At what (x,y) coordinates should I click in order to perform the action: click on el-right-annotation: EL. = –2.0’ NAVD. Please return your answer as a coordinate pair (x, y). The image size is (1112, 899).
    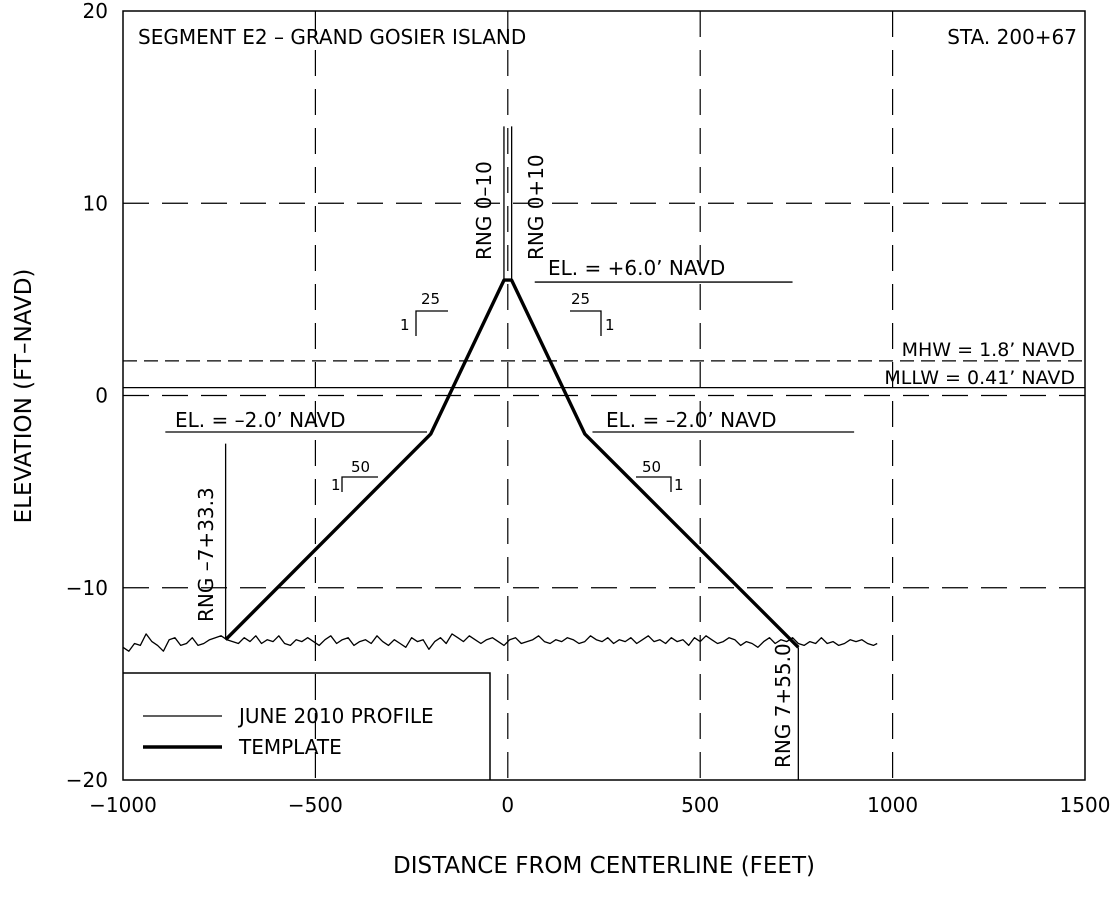
    Looking at the image, I should click on (723, 420).